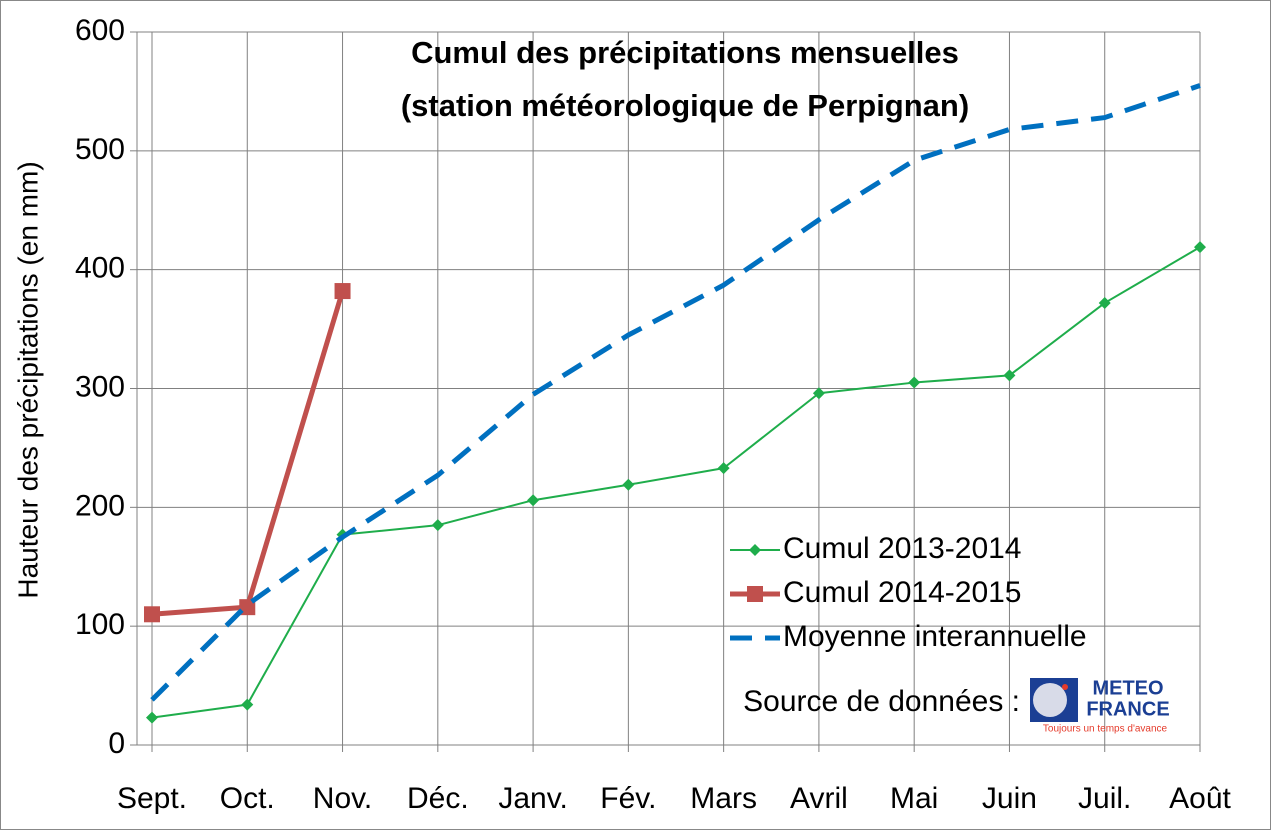 This screenshot has height=830, width=1271. What do you see at coordinates (685, 52) in the screenshot?
I see `chart-title: Cumul des précipitations mensuelles` at bounding box center [685, 52].